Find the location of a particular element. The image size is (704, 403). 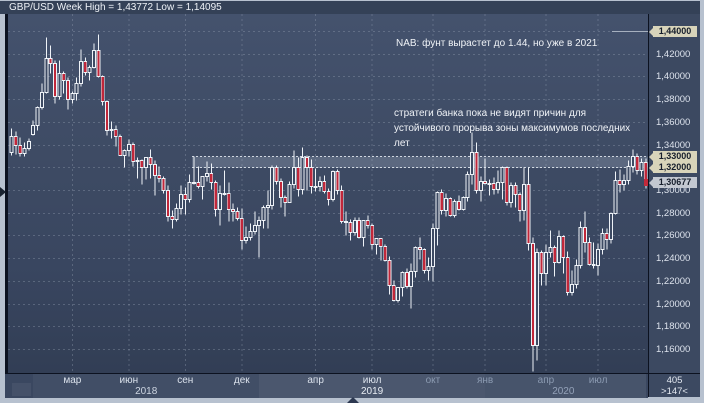

year-shading-band is located at coordinates (565, 386).